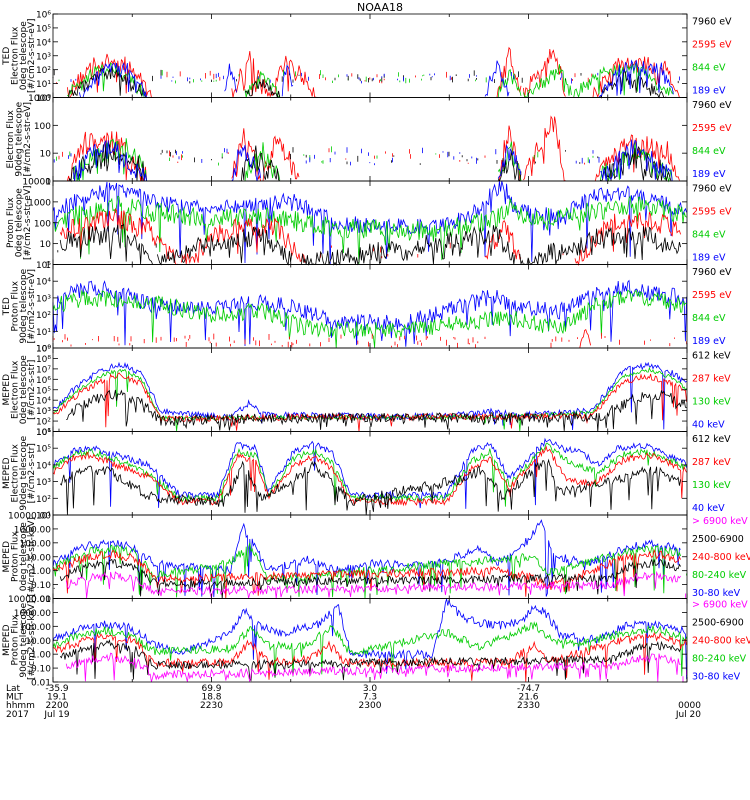 This screenshot has width=750, height=800. What do you see at coordinates (528, 698) in the screenshot?
I see `x-tick-label-mlt: 21.6` at bounding box center [528, 698].